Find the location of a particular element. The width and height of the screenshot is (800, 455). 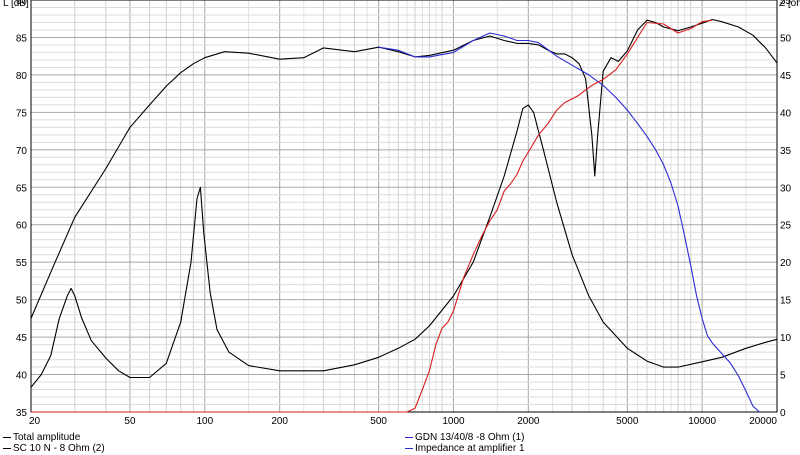

y-right-tick-label: 10 is located at coordinates (786, 338).